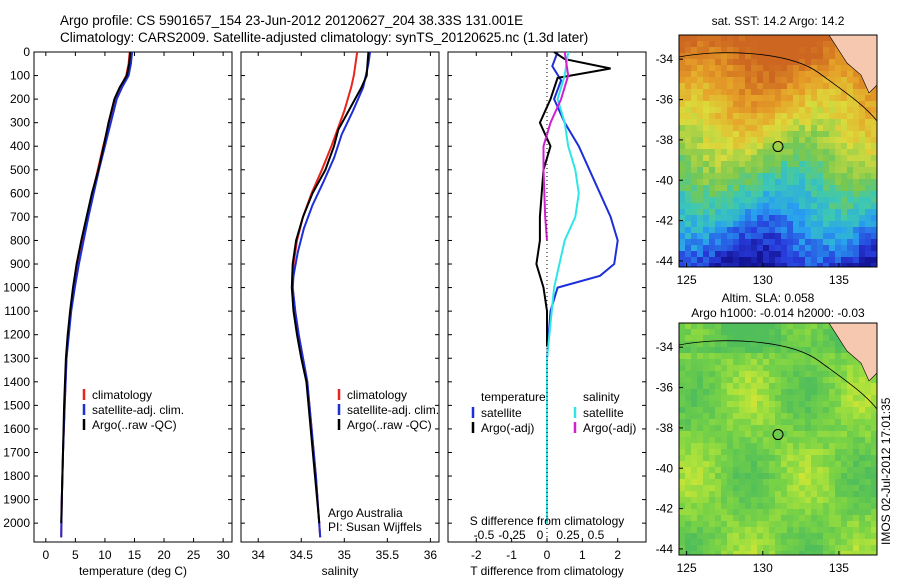 The width and height of the screenshot is (900, 580). I want to click on s-tick-label: 0, so click(540, 535).